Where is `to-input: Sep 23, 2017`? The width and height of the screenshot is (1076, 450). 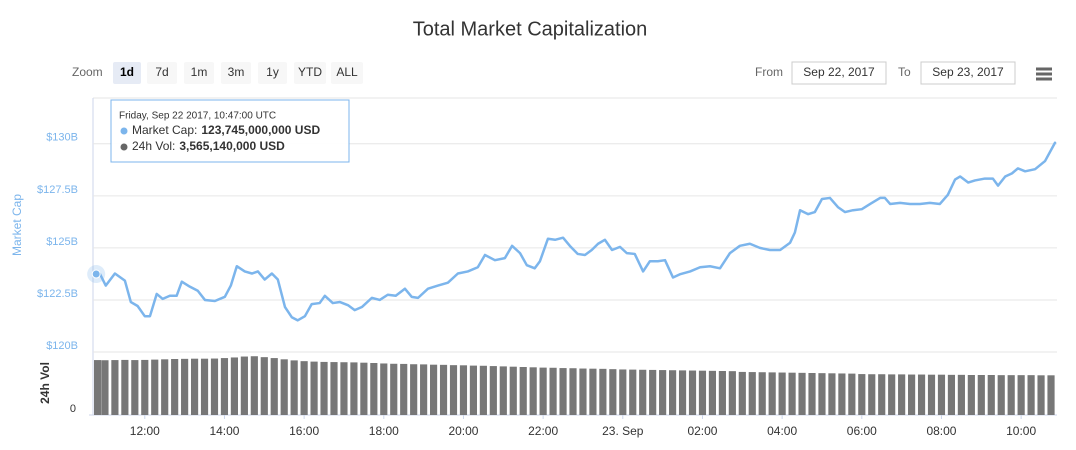 to-input: Sep 23, 2017 is located at coordinates (968, 73).